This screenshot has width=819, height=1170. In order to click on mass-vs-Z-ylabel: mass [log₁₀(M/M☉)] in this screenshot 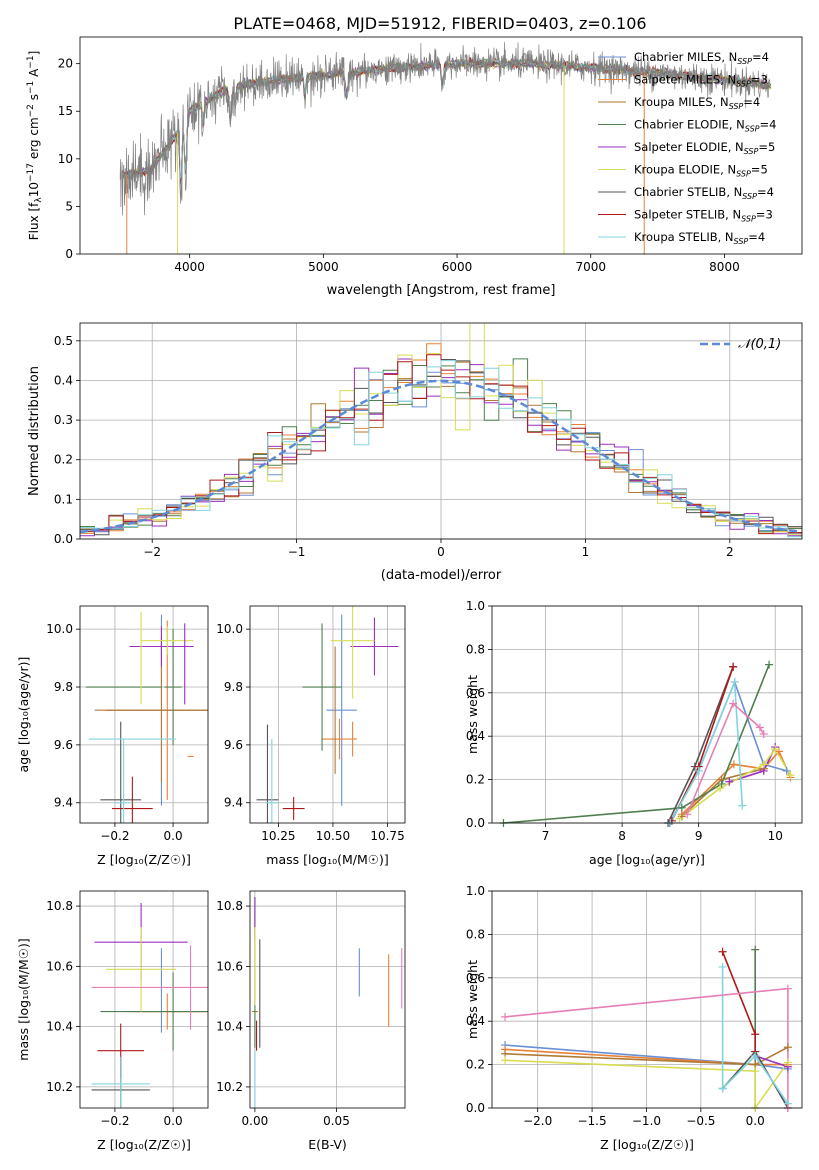, I will do `click(23, 999)`.